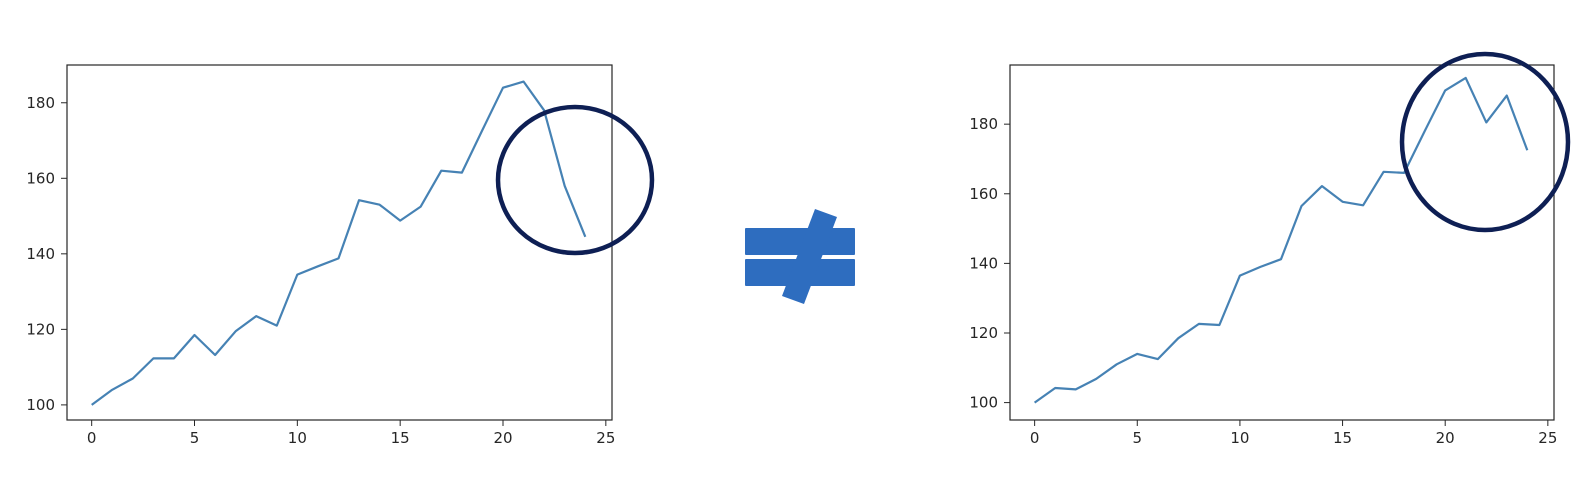 This screenshot has height=478, width=1592. I want to click on not-equal-icon, so click(800, 256).